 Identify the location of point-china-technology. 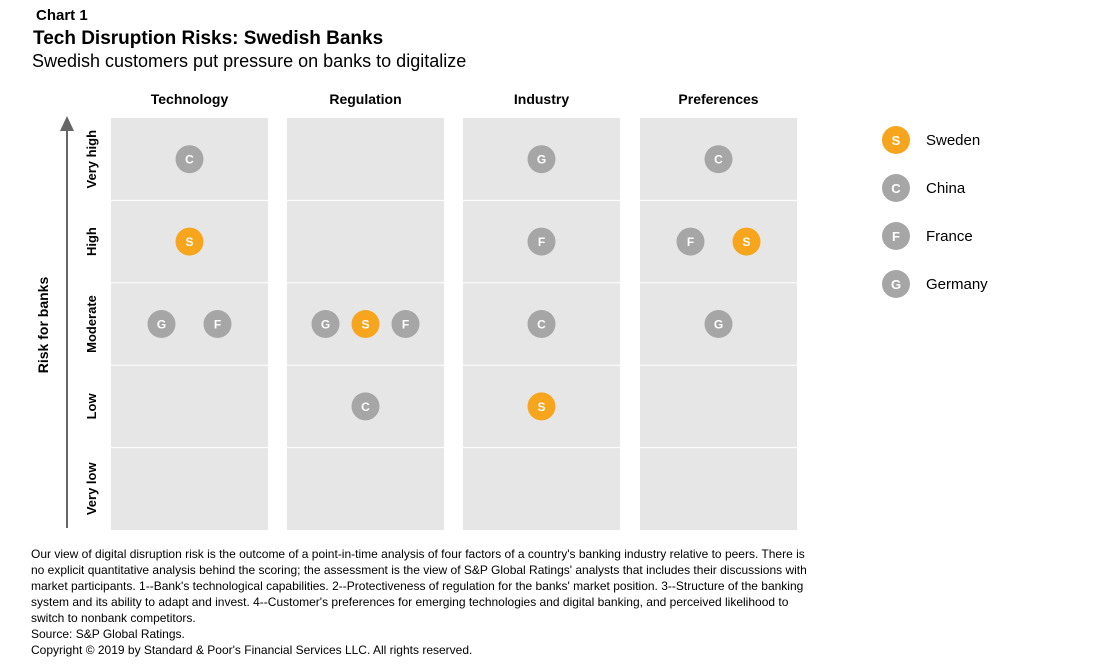
(189, 159).